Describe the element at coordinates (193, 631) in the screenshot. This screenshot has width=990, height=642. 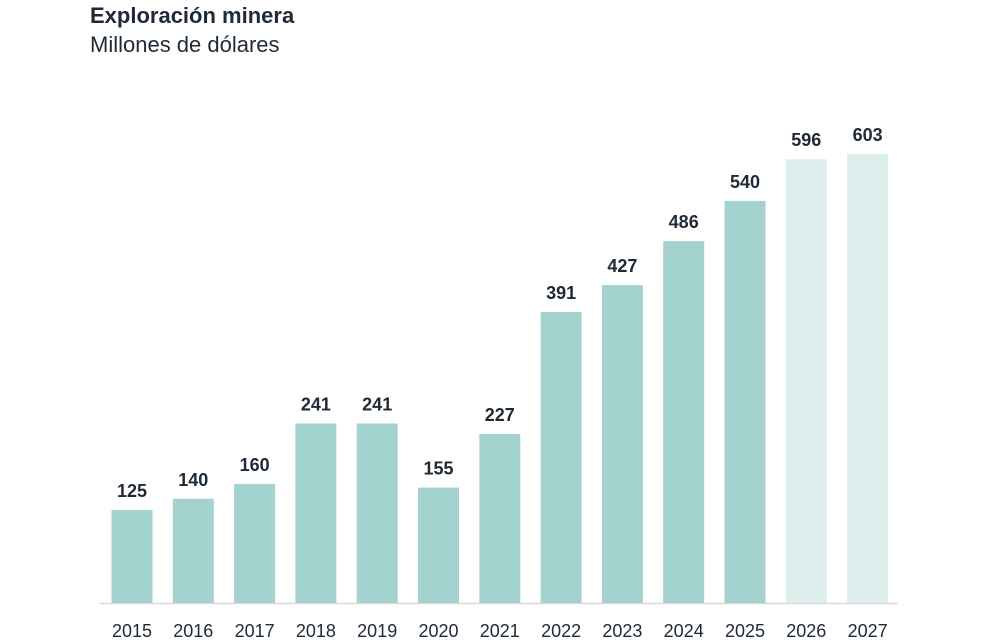
I see `x-tick-label-2016: 2016` at that location.